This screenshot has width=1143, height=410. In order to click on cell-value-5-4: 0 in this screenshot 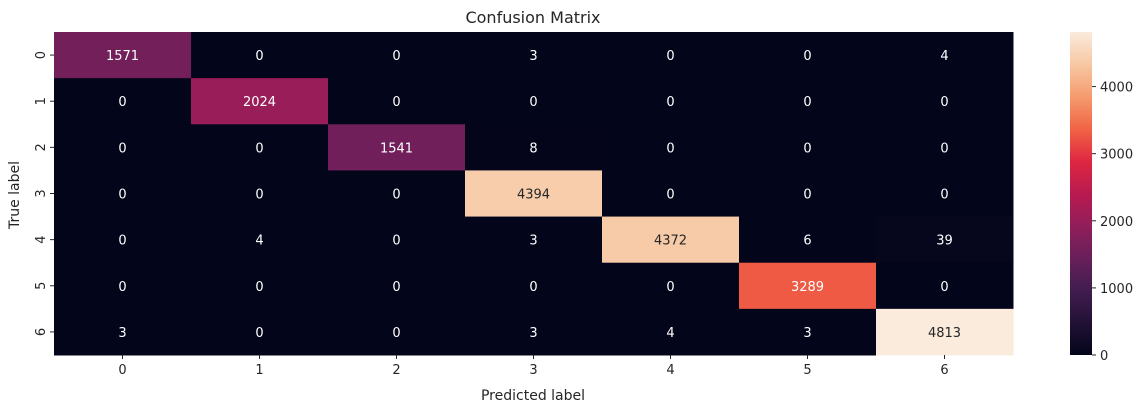, I will do `click(670, 287)`.